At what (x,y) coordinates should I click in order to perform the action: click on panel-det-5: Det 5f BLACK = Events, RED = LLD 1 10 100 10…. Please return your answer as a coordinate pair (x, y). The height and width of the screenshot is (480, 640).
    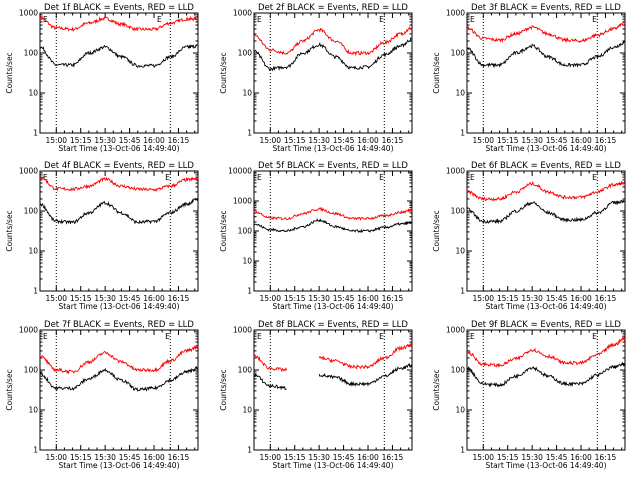
    Looking at the image, I should click on (316, 236).